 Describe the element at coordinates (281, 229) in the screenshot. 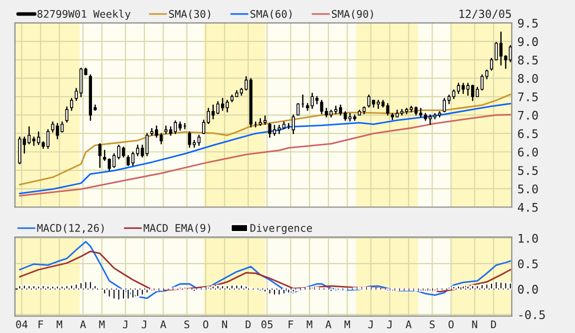

I see `legend-label: Divergence` at that location.